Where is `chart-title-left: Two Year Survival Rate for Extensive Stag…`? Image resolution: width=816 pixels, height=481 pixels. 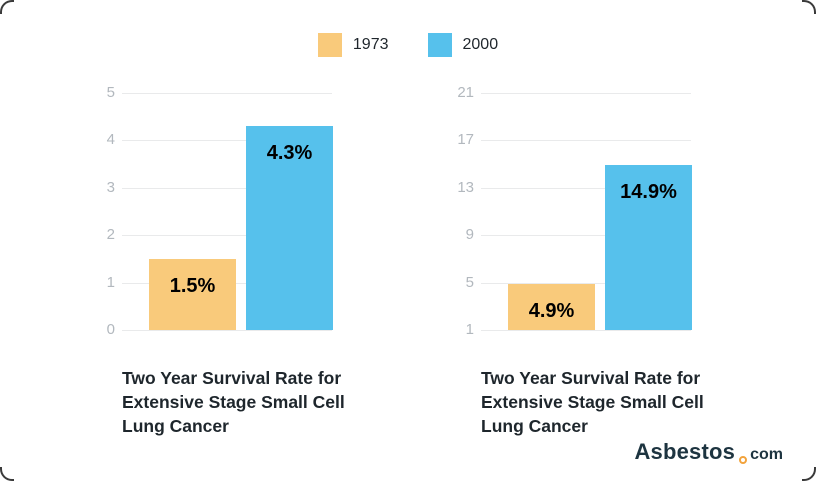 chart-title-left: Two Year Survival Rate for Extensive Stag… is located at coordinates (233, 402).